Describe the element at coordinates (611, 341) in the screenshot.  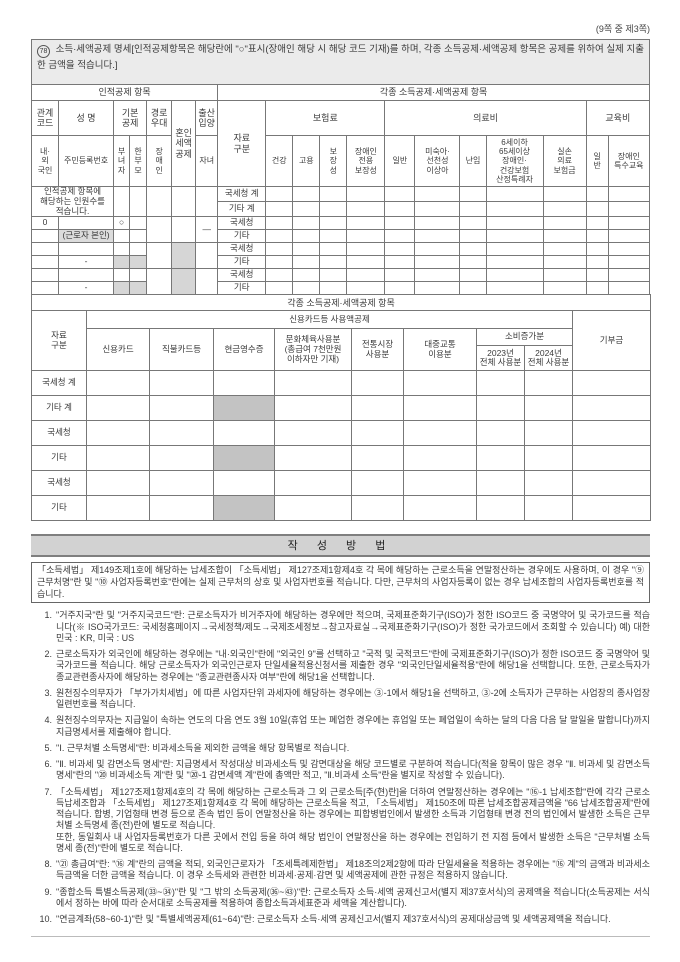
I see `col-donation: 기부금` at that location.